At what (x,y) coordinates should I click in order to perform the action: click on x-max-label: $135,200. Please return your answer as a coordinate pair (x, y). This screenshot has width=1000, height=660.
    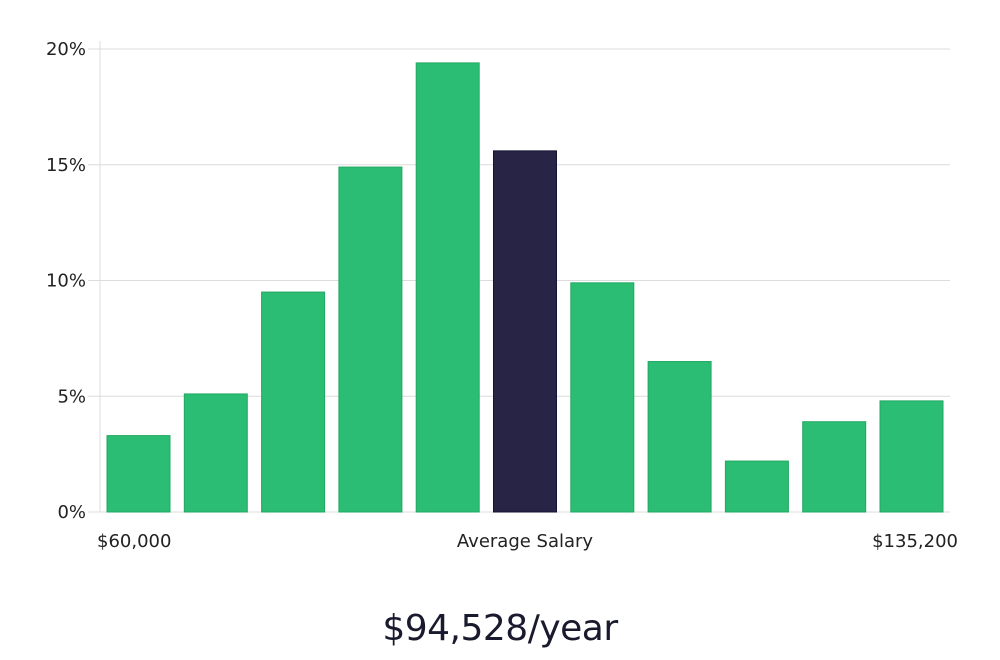
    Looking at the image, I should click on (915, 541).